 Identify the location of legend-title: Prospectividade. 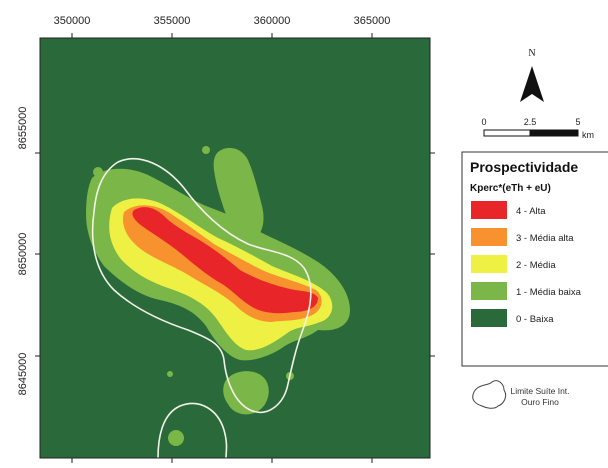
(524, 167).